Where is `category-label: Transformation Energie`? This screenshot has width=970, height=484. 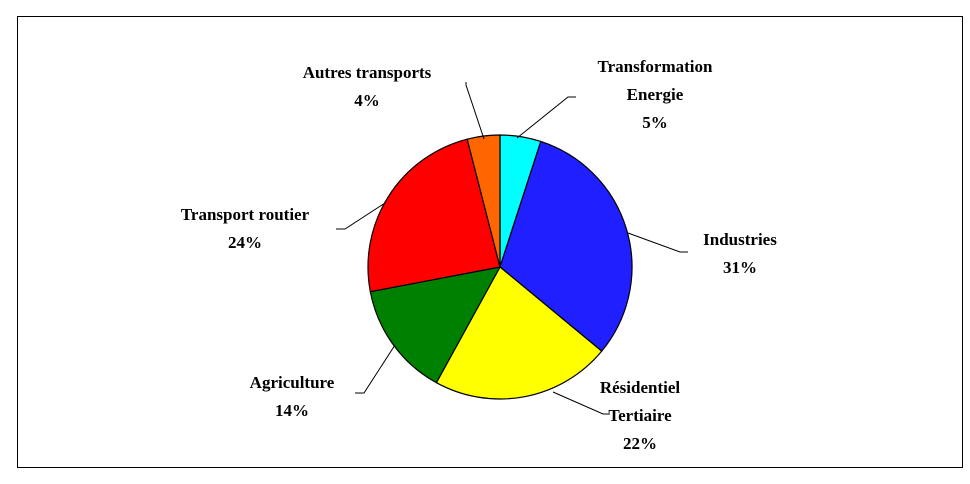 category-label: Transformation Energie is located at coordinates (655, 80).